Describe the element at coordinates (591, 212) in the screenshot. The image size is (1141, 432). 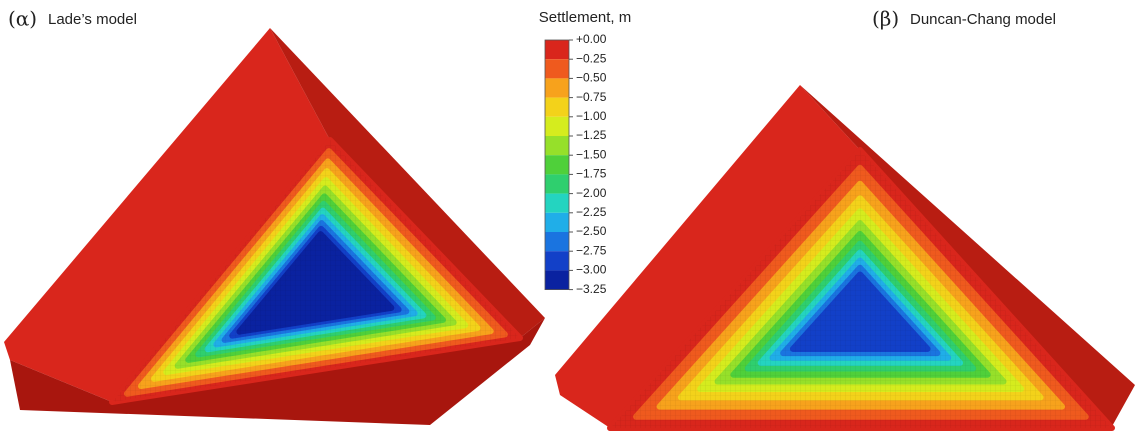
I see `colorbar-tick-label: −2.25` at that location.